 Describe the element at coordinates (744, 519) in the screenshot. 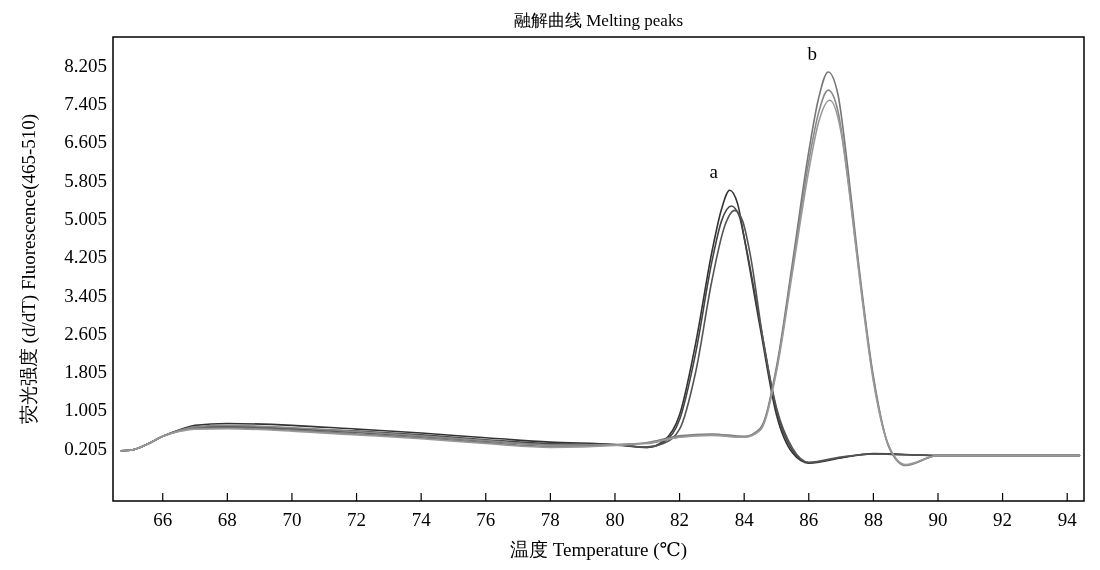

I see `x-tick-label: 84` at that location.